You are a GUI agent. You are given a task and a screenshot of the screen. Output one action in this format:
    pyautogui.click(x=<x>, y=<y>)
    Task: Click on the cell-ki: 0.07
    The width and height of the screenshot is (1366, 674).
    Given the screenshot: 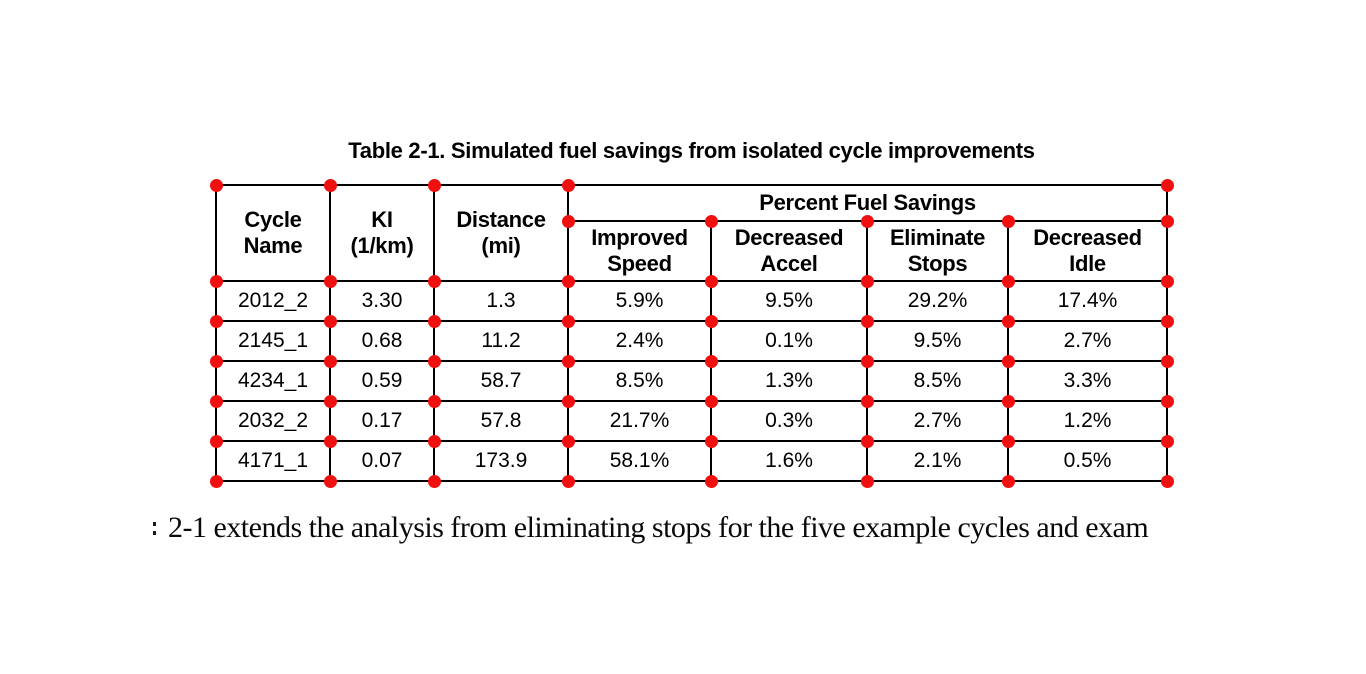 What is the action you would take?
    pyautogui.click(x=382, y=461)
    